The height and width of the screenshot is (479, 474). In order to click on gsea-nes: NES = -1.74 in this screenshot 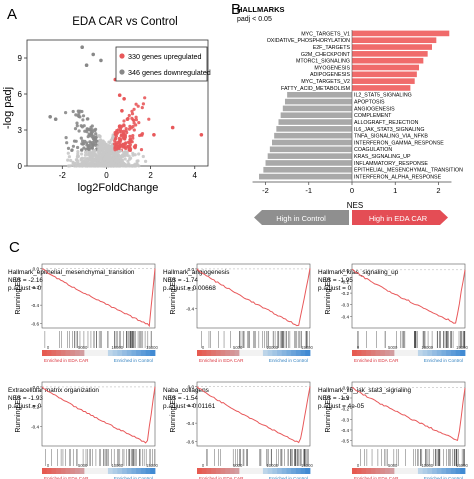, I will do `click(180, 280)`.